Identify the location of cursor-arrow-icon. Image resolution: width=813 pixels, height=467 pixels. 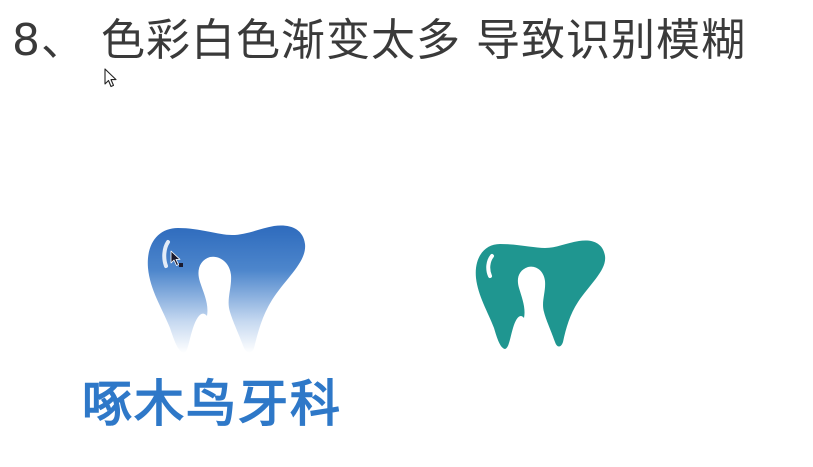
(176, 258).